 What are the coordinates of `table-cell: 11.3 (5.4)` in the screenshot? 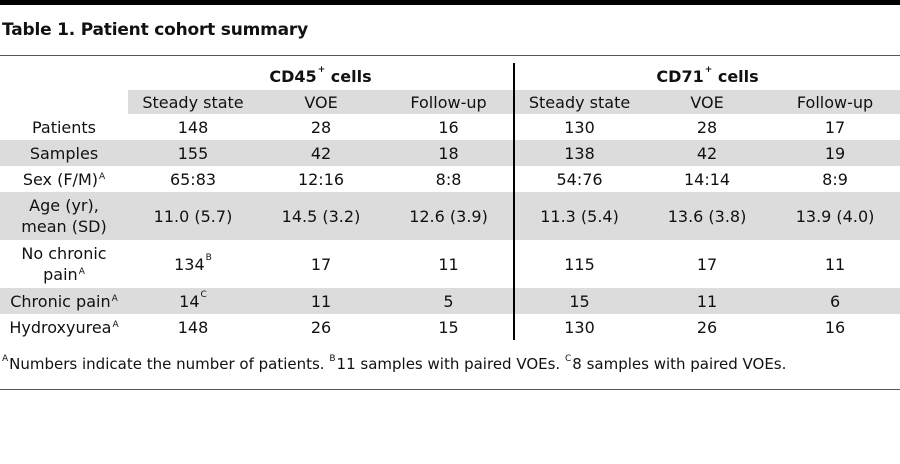 It's located at (579, 216).